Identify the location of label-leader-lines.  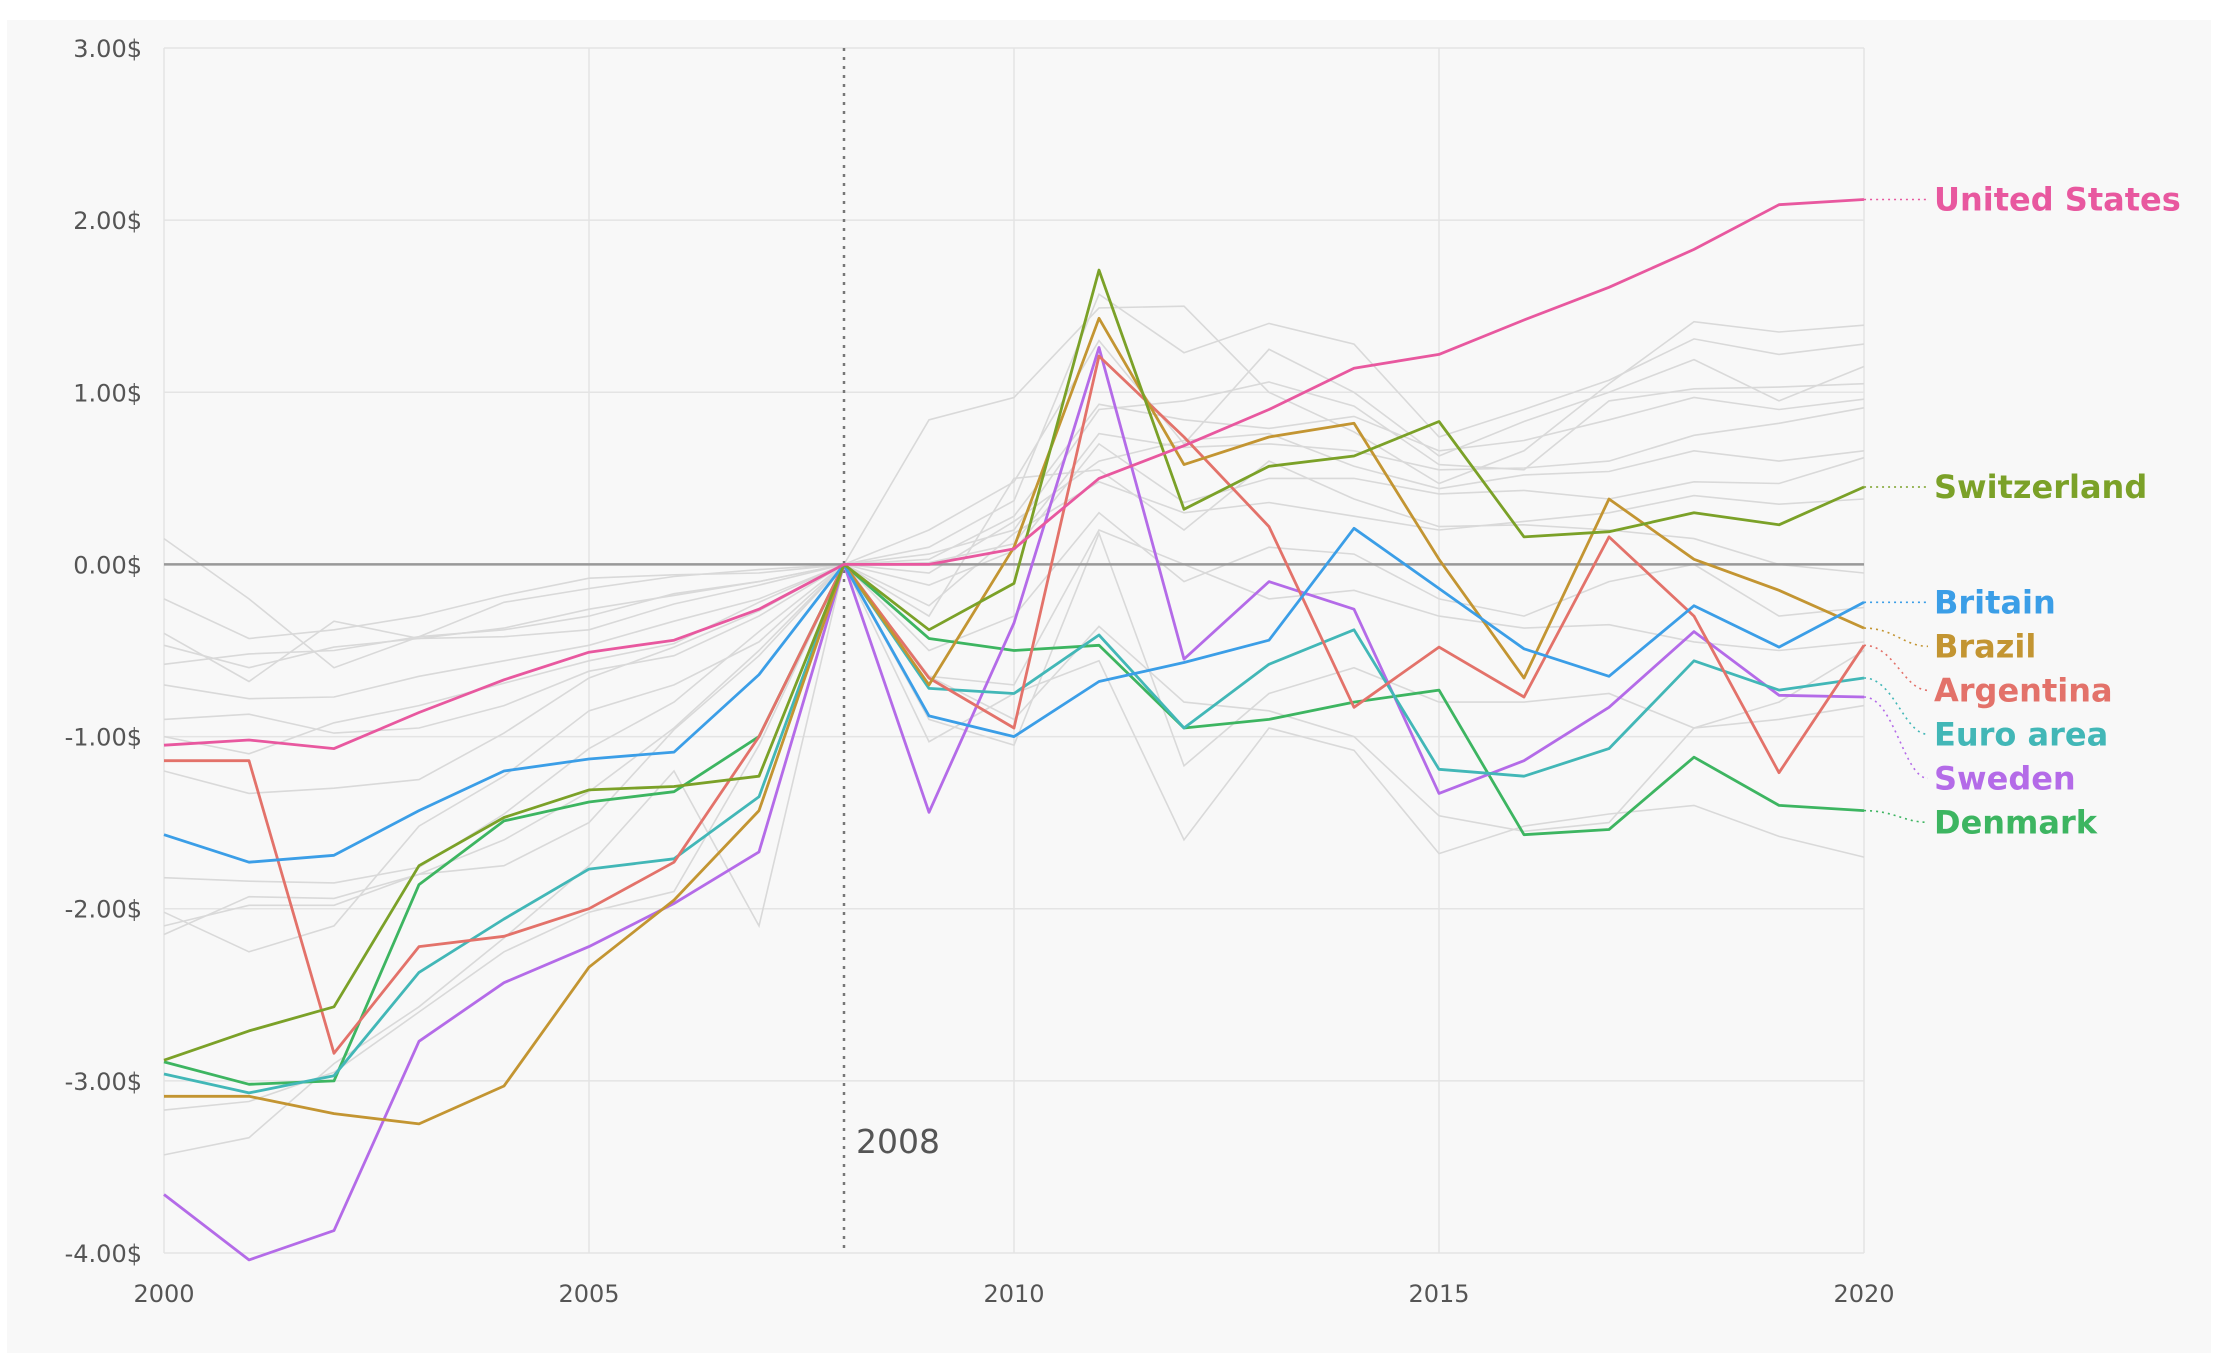
(1896, 511).